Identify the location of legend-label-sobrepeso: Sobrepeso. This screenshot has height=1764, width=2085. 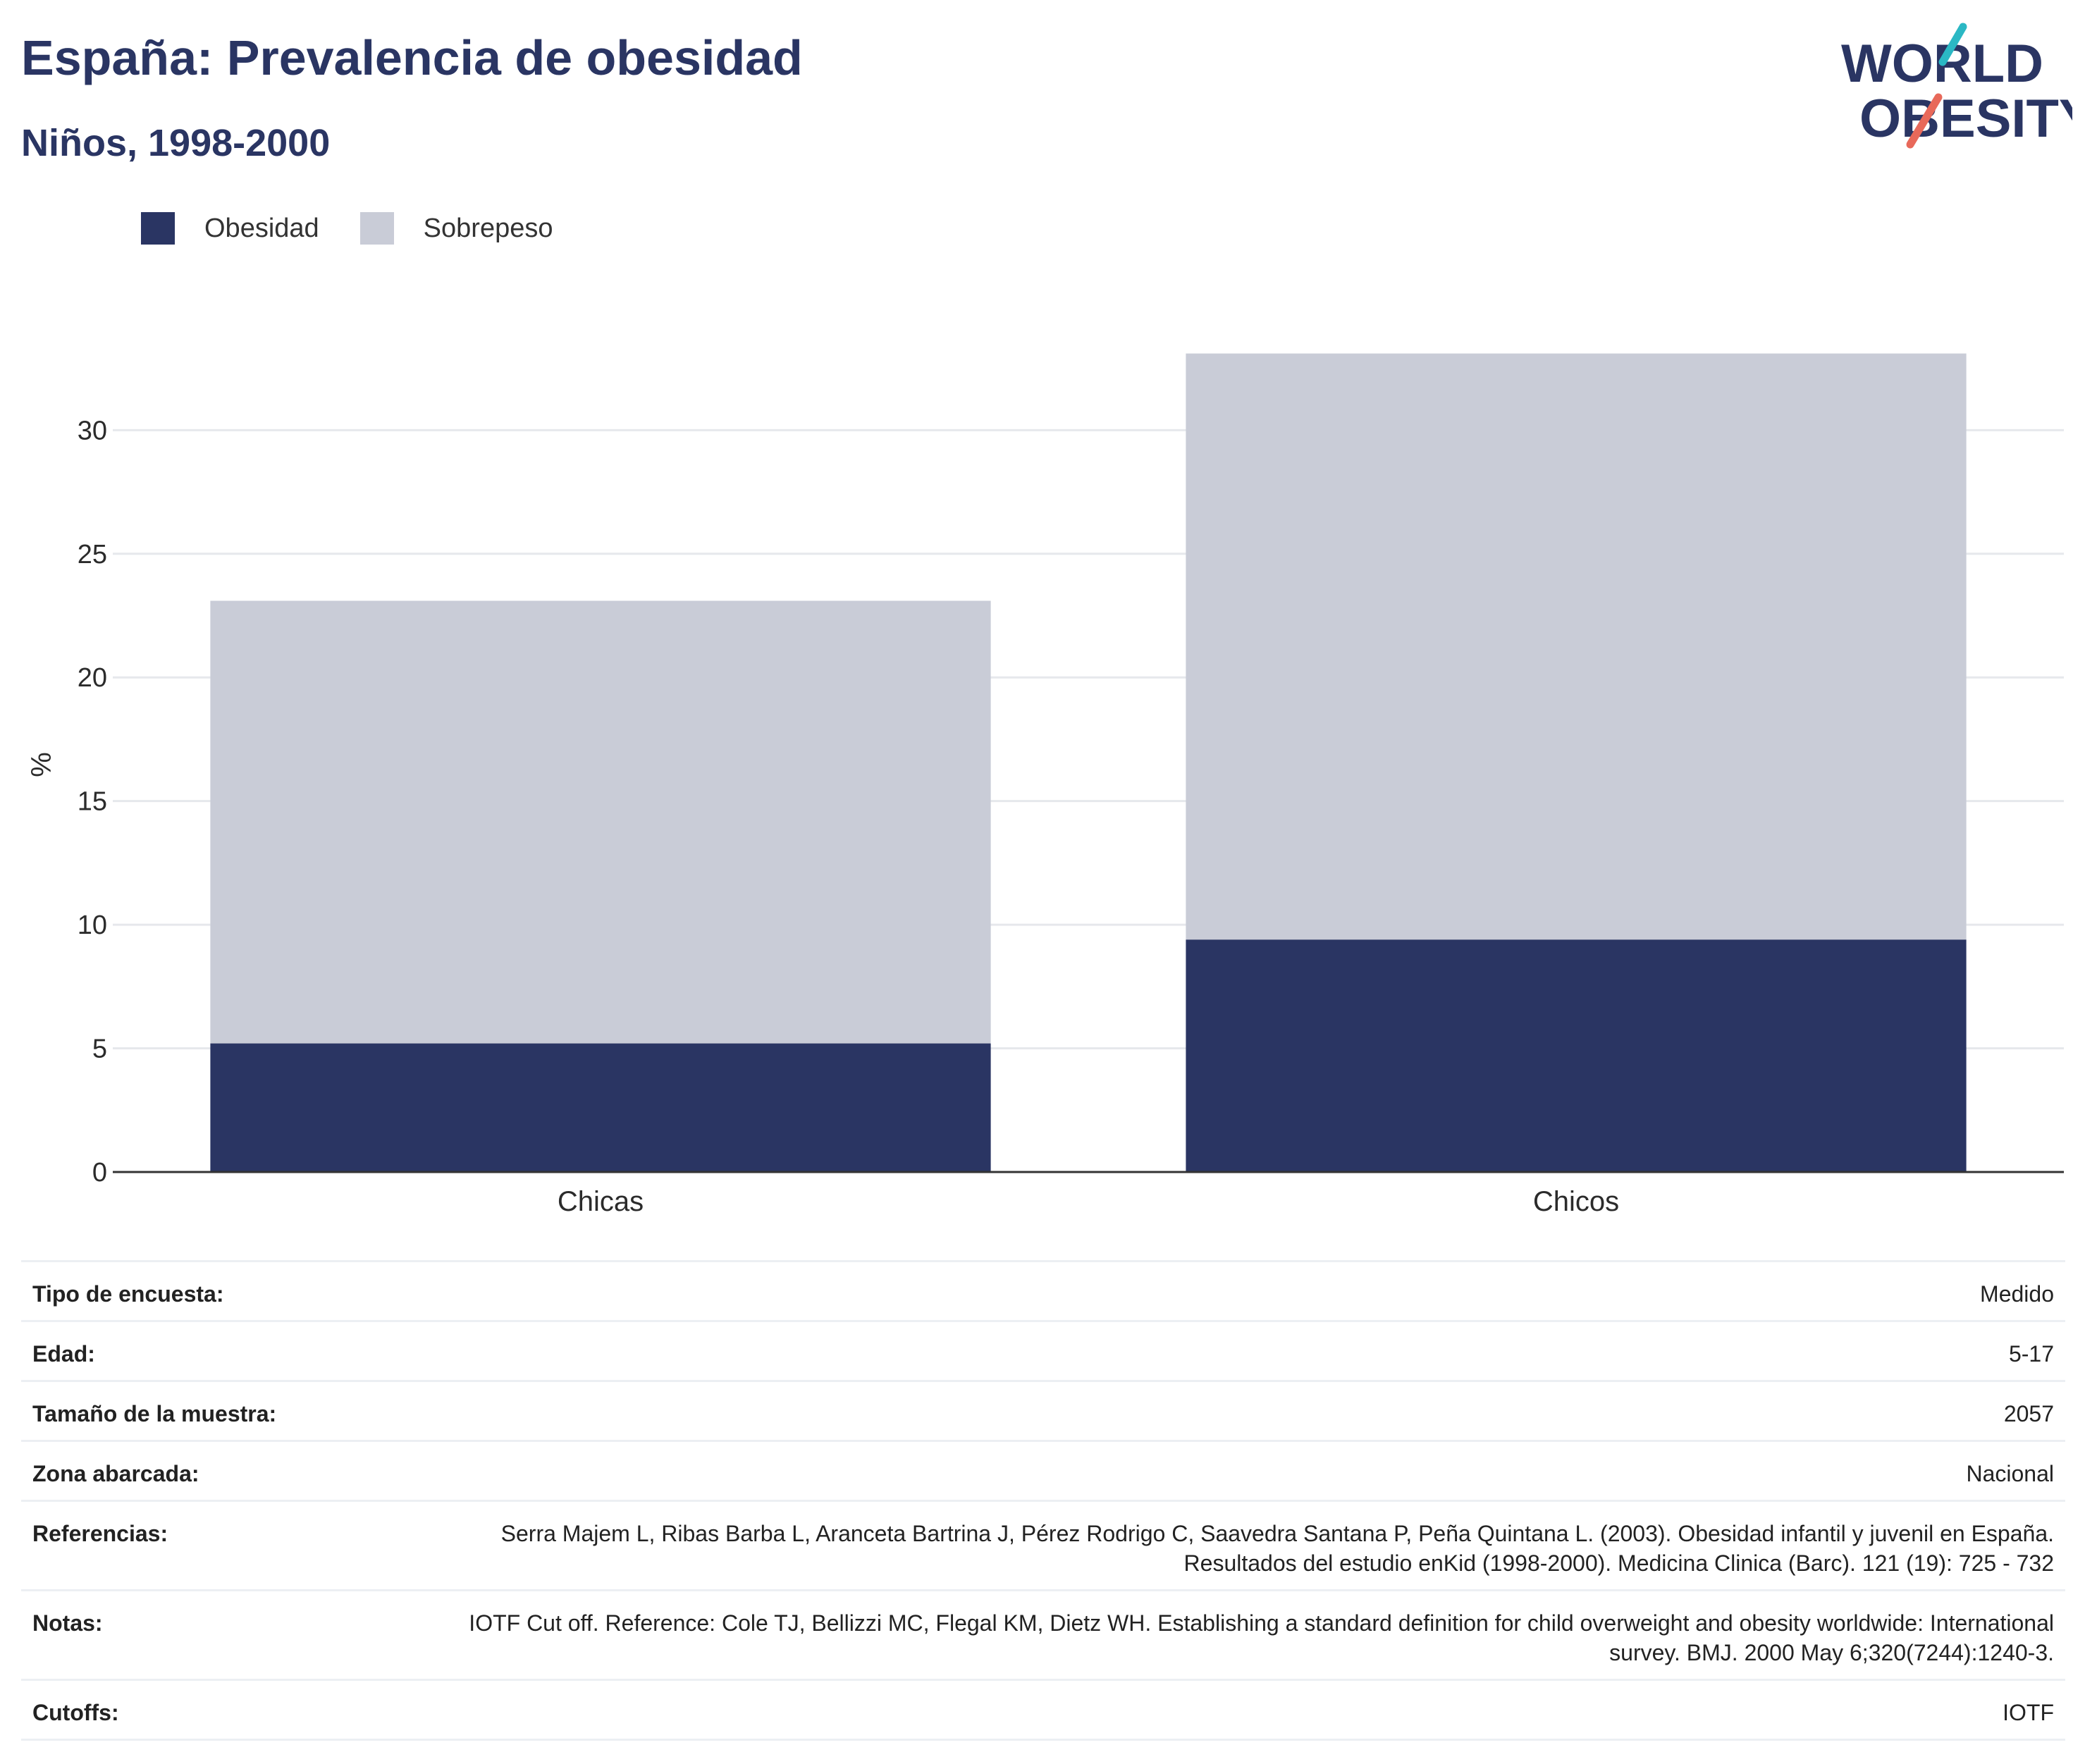
(488, 228).